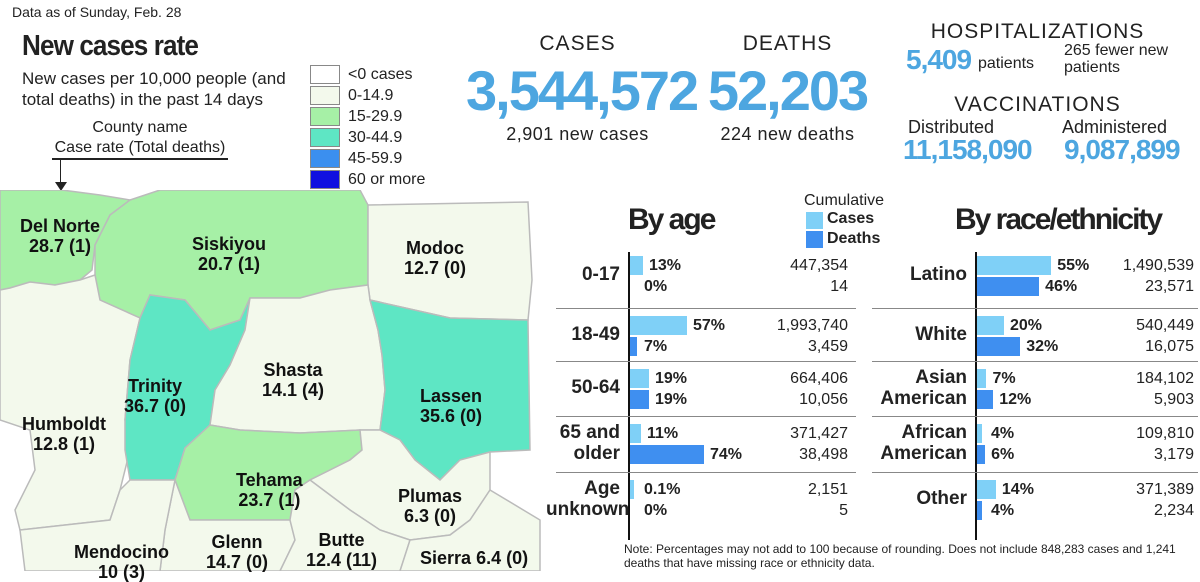  What do you see at coordinates (1116, 59) in the screenshot?
I see `hospitalizations-change: 265 fewer new patients` at bounding box center [1116, 59].